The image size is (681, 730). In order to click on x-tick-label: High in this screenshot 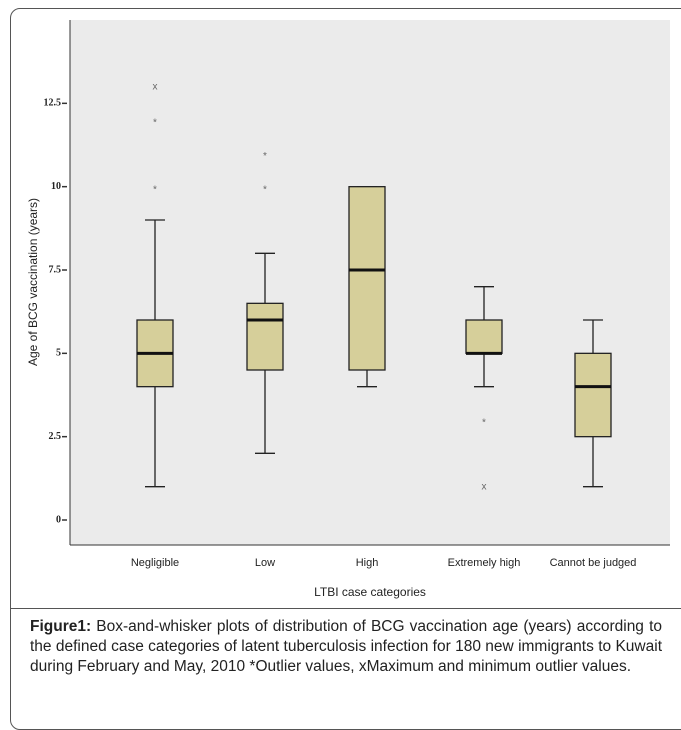, I will do `click(367, 563)`.